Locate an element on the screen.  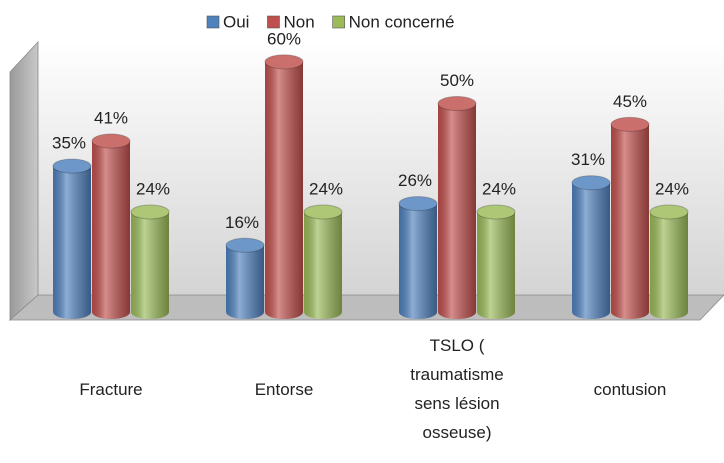
value-label: 41% is located at coordinates (111, 118).